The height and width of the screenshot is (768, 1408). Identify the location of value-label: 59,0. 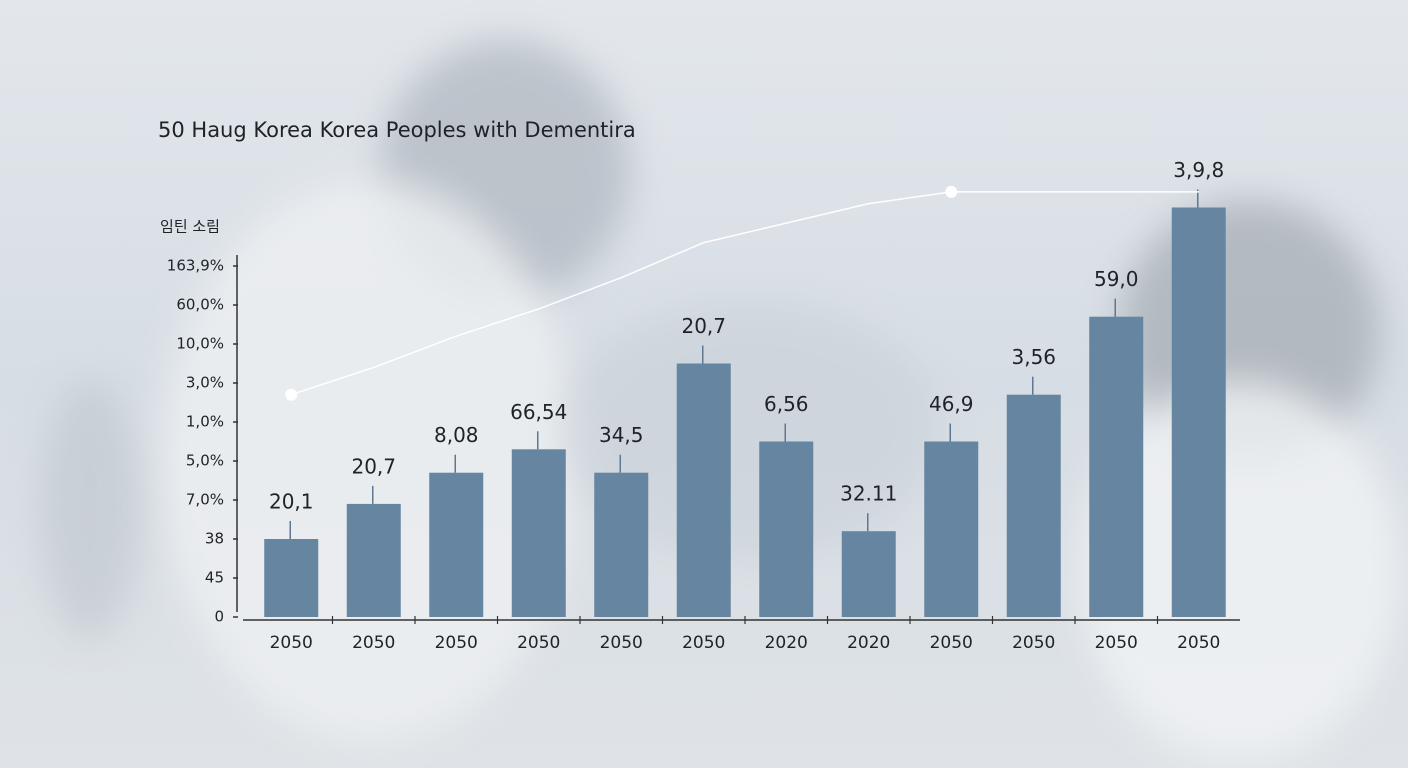
(1116, 279).